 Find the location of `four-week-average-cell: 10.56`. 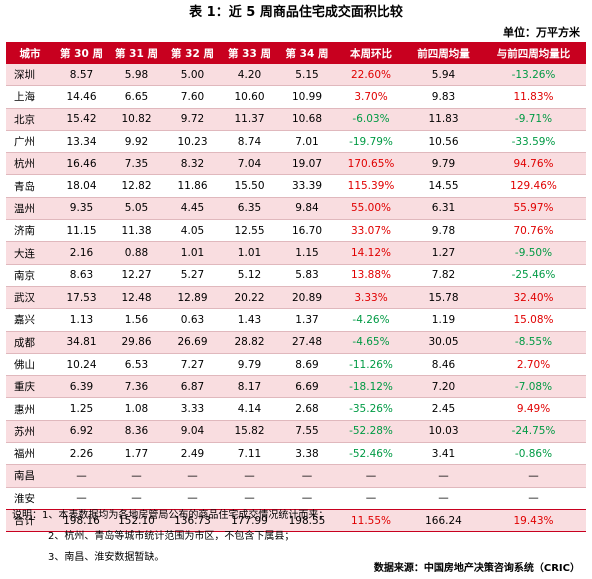

four-week-average-cell: 10.56 is located at coordinates (443, 141).